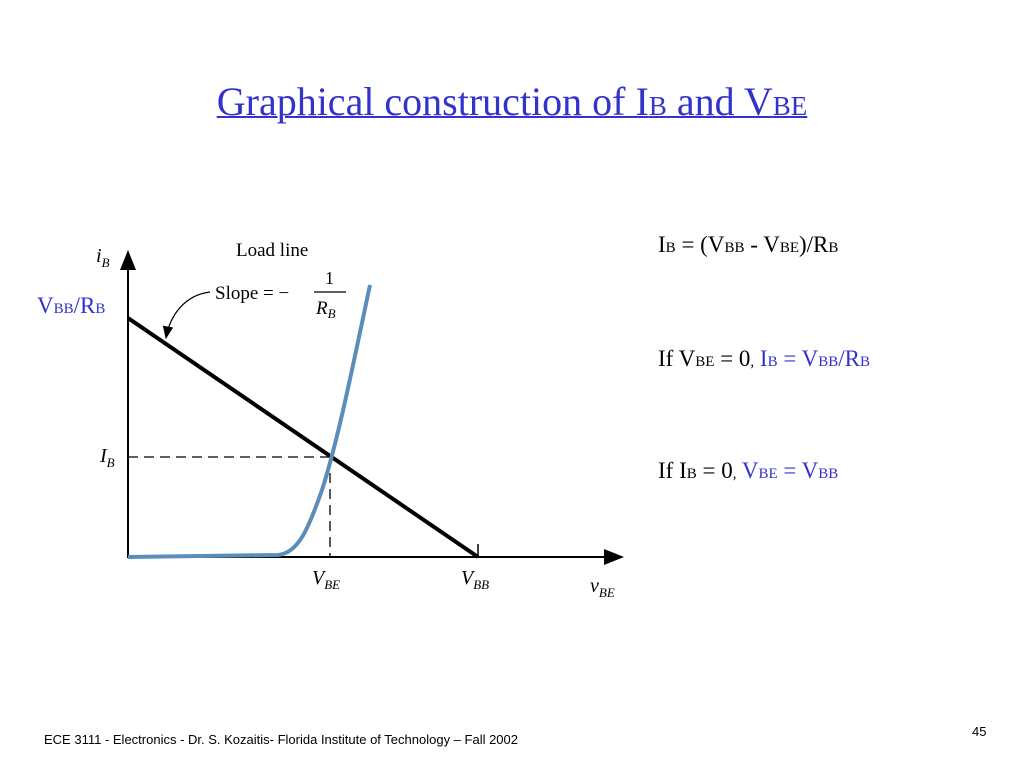  I want to click on diode-curve, so click(249, 421).